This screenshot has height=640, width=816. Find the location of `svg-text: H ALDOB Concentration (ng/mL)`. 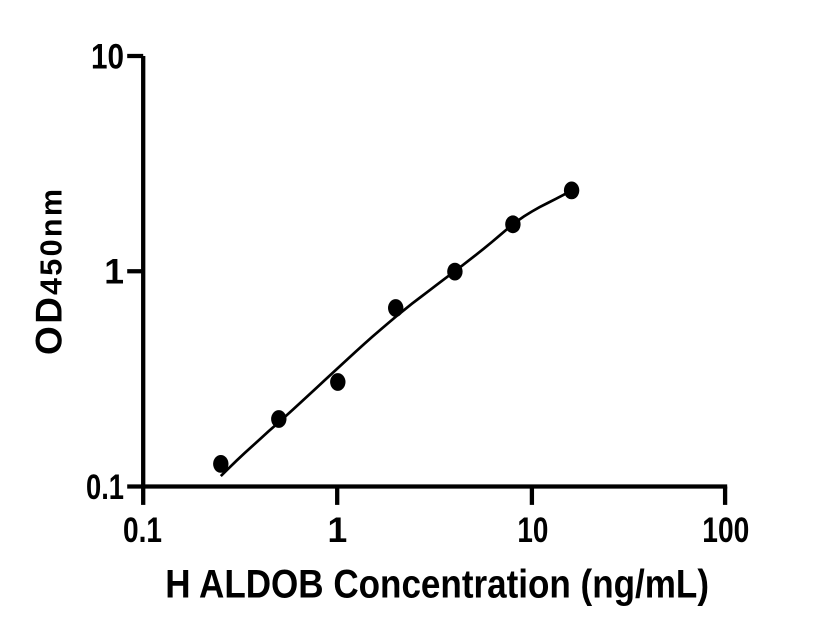

svg-text: H ALDOB Concentration (ng/mL) is located at coordinates (437, 585).